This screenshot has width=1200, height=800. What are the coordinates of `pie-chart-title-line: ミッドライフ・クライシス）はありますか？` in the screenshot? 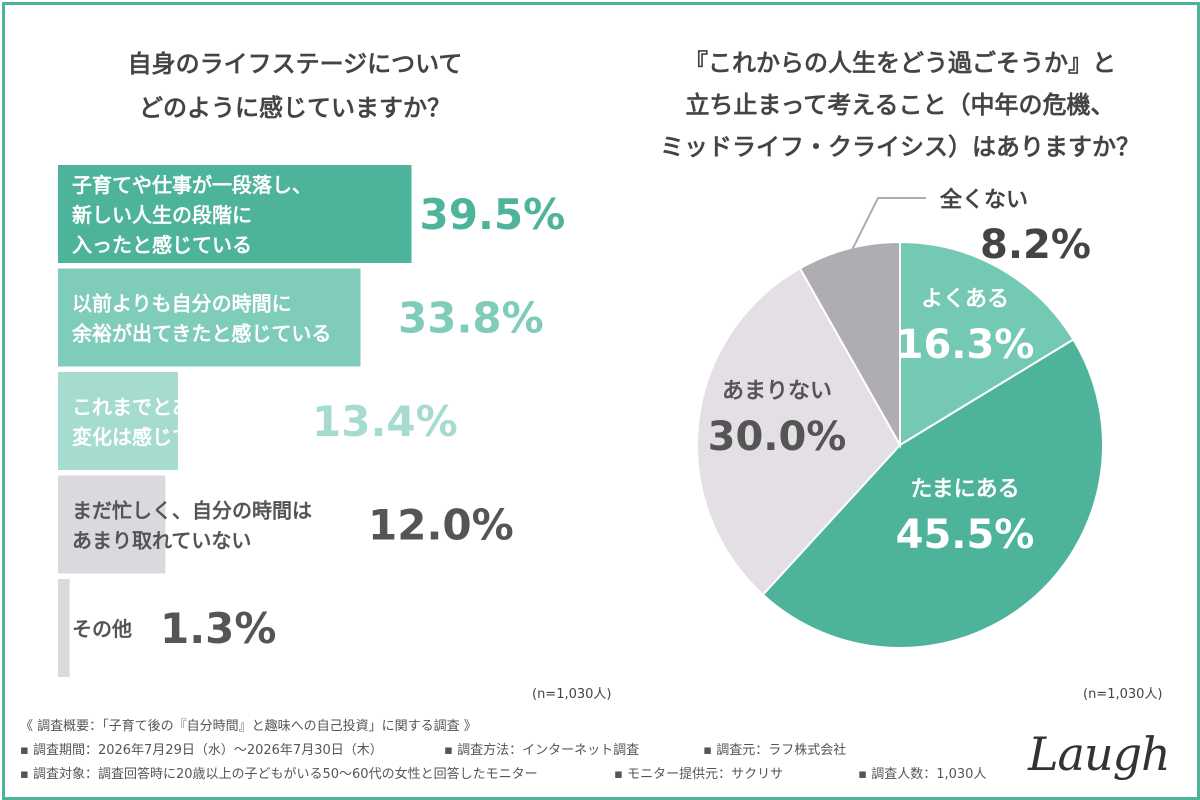 It's located at (900, 147).